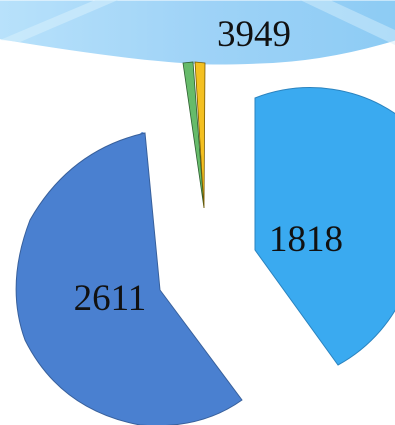 The width and height of the screenshot is (395, 425). I want to click on data-label-1818: 1818, so click(306, 239).